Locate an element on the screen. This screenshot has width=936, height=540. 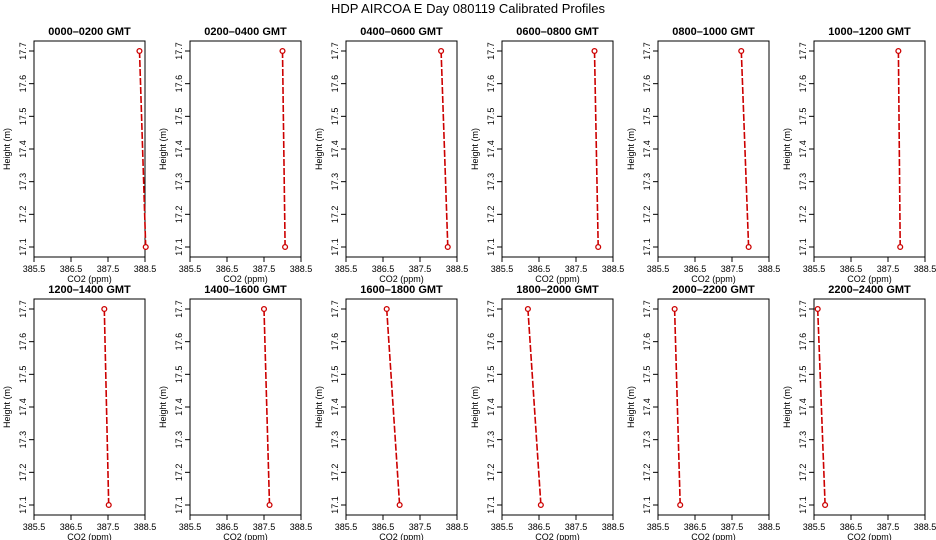
panel-title: 1400–1600 GMT is located at coordinates (245, 290).